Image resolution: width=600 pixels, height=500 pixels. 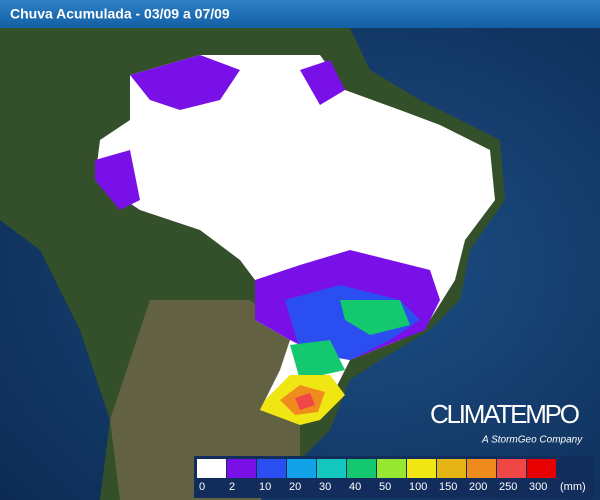 I want to click on legend: 0 2 10 20 30 40 50 100 150 200 250 300, so click(x=376, y=476).